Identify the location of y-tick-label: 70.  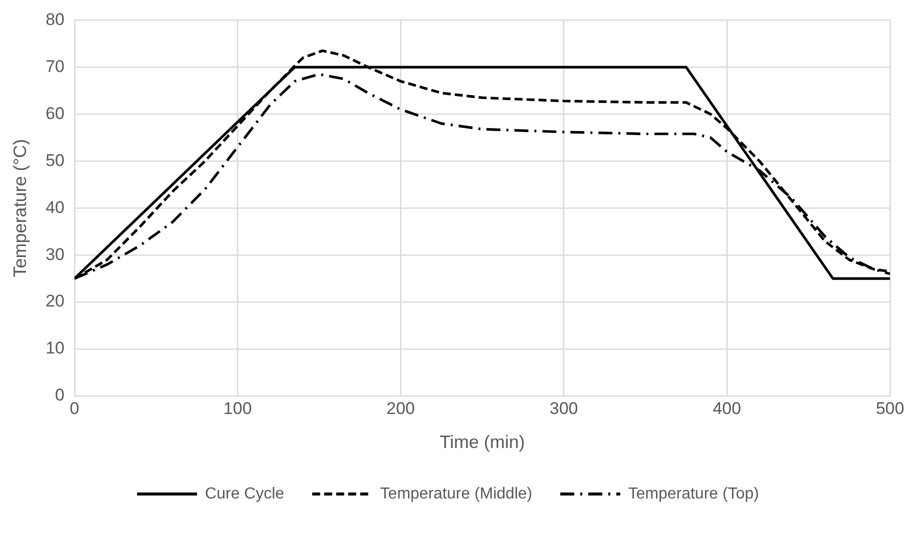
(55, 66).